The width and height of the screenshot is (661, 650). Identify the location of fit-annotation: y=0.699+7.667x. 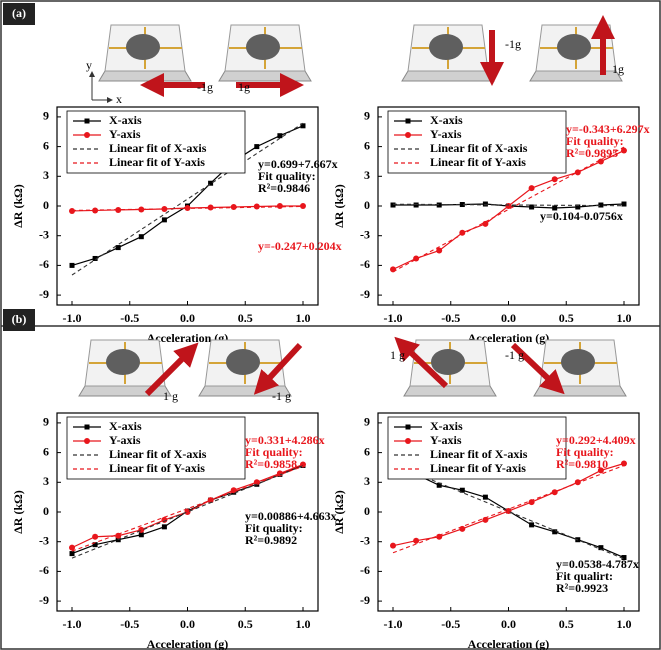
(298, 164).